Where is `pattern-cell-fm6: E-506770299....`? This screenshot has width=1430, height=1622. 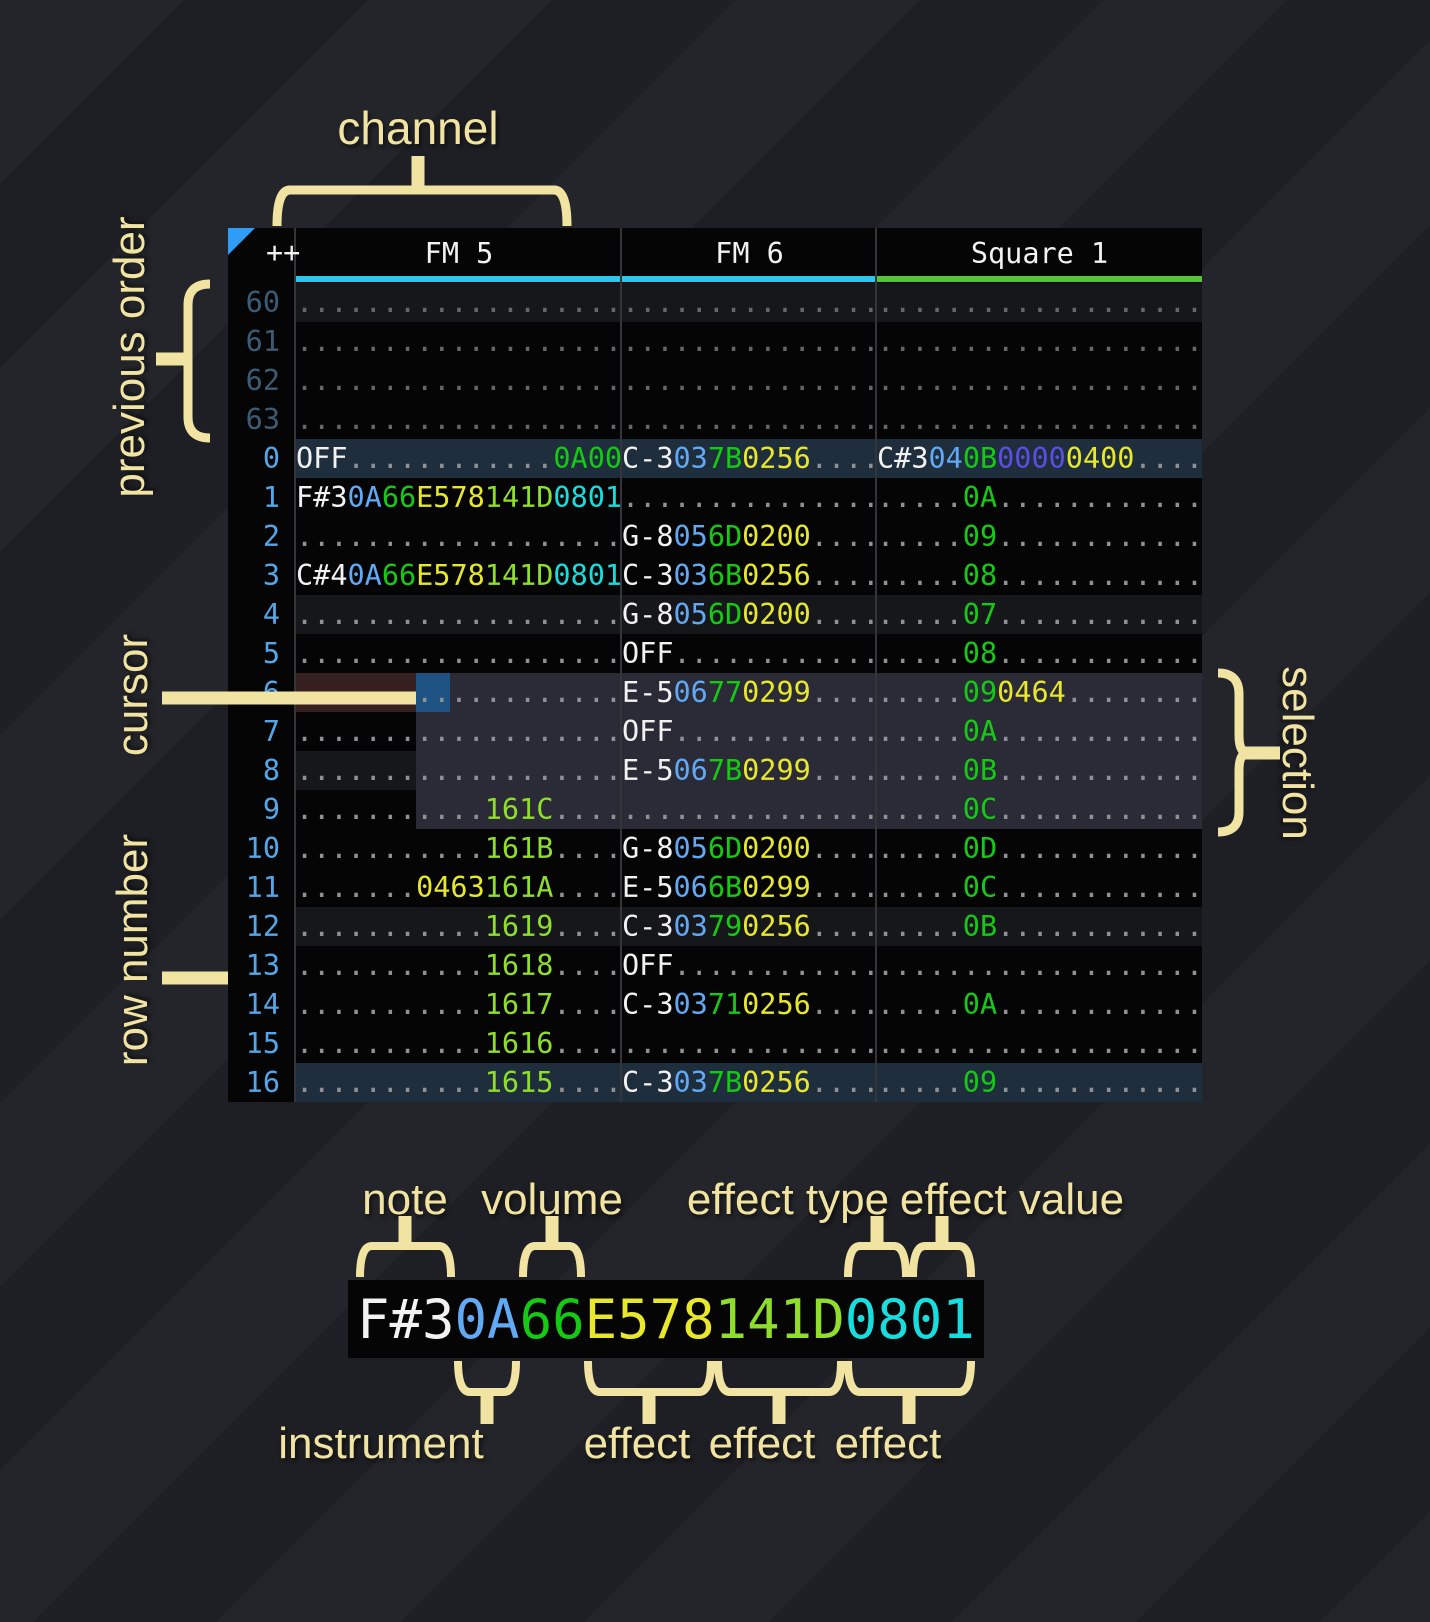 pattern-cell-fm6: E-506770299.... is located at coordinates (750, 692).